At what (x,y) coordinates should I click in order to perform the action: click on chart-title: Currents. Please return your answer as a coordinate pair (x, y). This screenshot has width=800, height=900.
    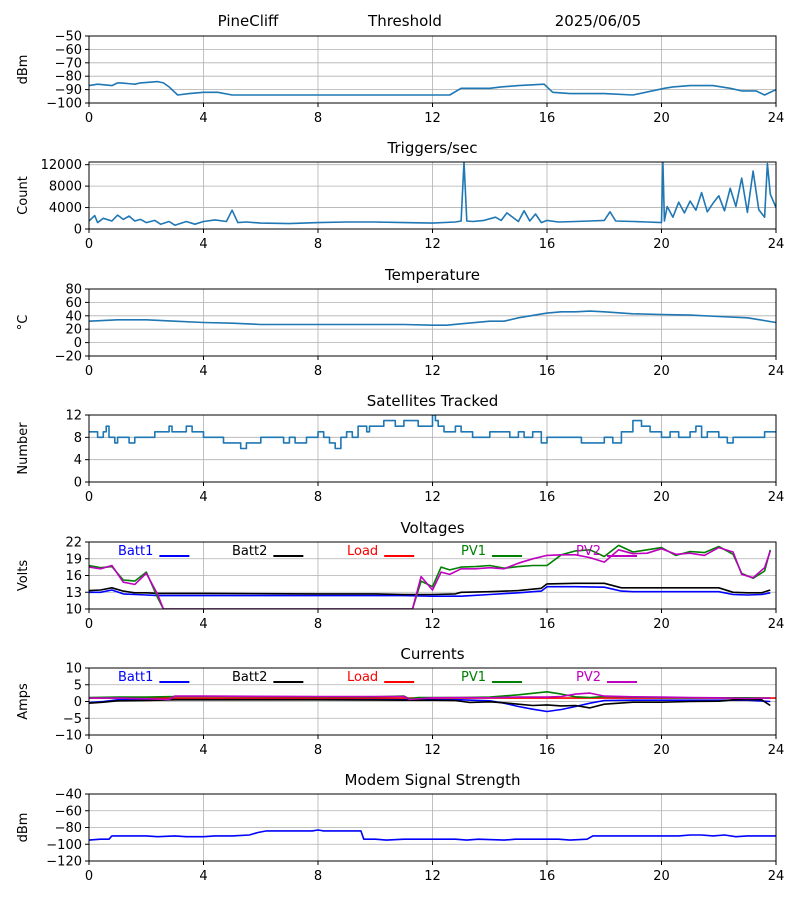
    Looking at the image, I should click on (432, 654).